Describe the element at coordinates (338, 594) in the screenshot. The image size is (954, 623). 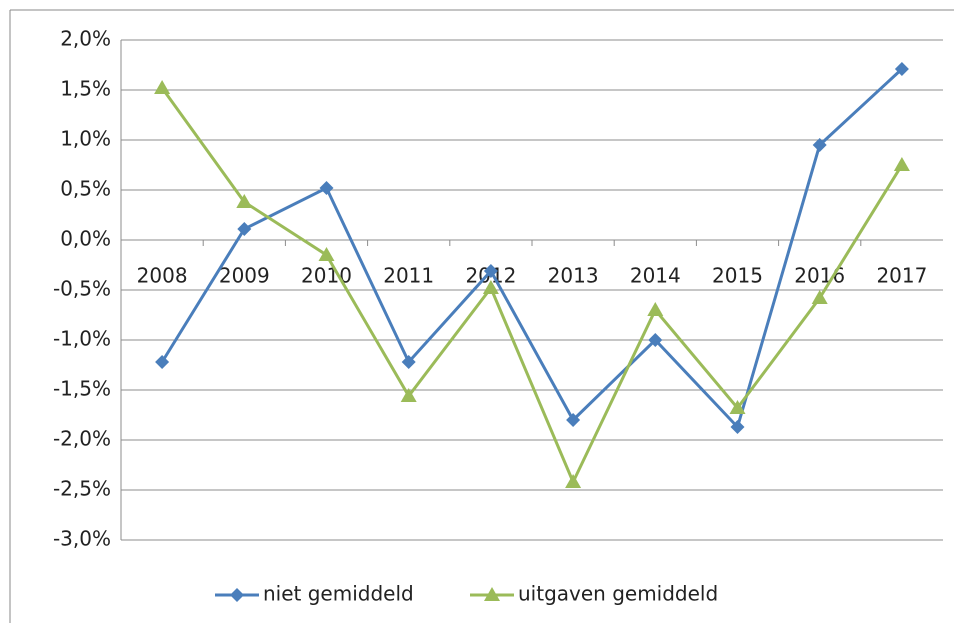
I see `legend-label: niet gemiddeld` at that location.